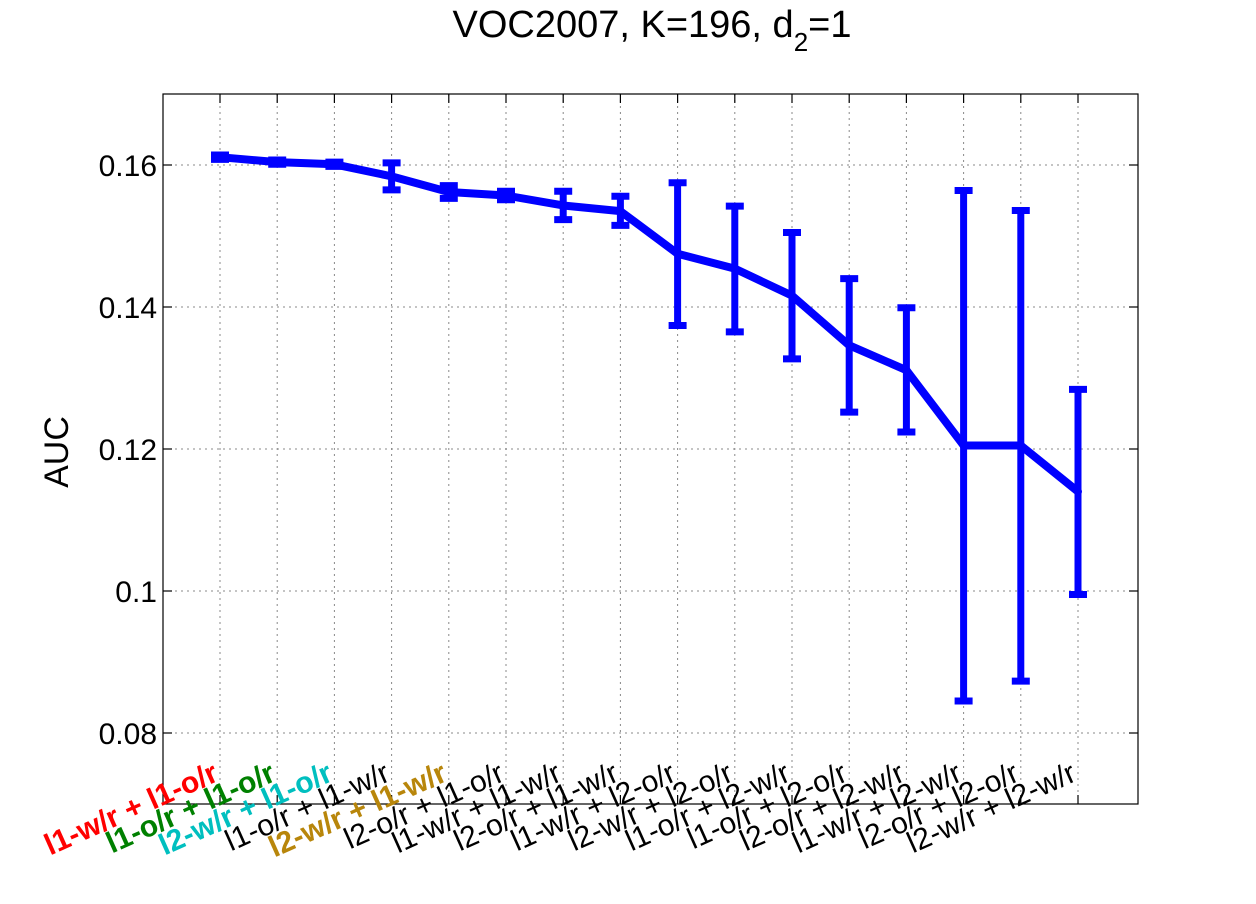  What do you see at coordinates (128, 734) in the screenshot?
I see `y-tick-label: 0.08` at bounding box center [128, 734].